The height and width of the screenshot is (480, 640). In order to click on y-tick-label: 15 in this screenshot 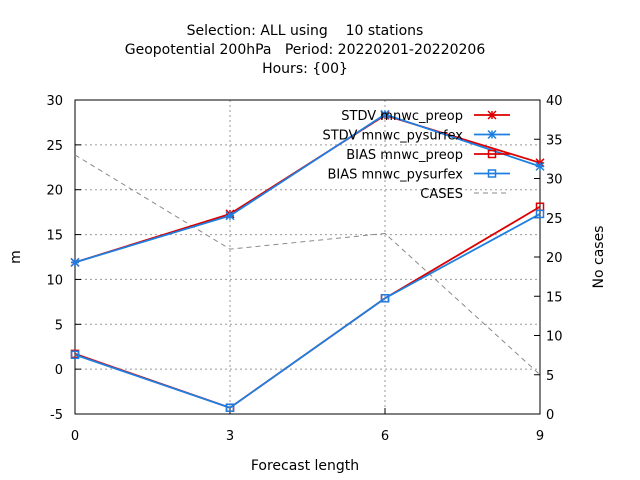, I will do `click(54, 236)`.